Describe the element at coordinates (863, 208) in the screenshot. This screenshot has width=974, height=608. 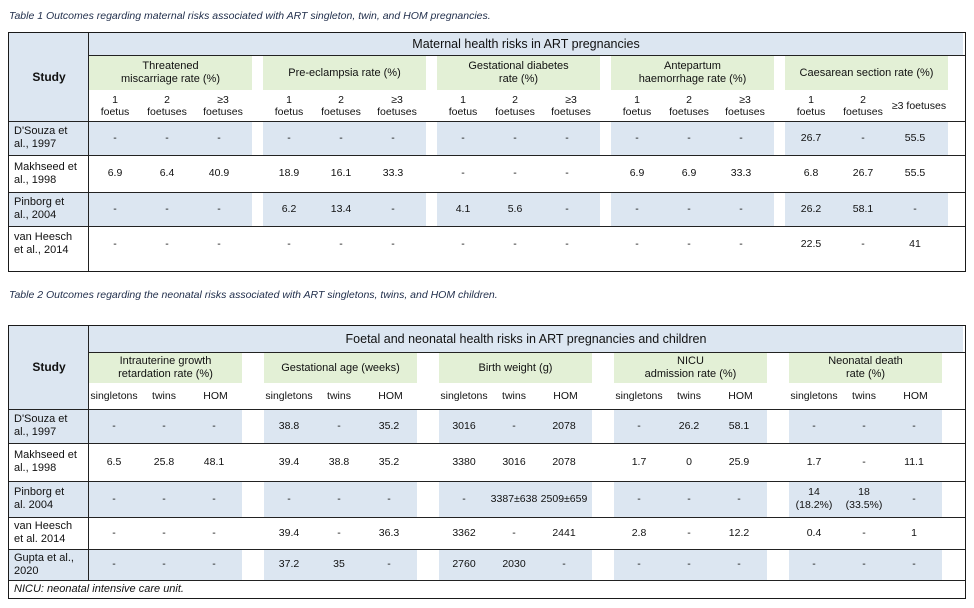
I see `value-cell: 58.1` at that location.